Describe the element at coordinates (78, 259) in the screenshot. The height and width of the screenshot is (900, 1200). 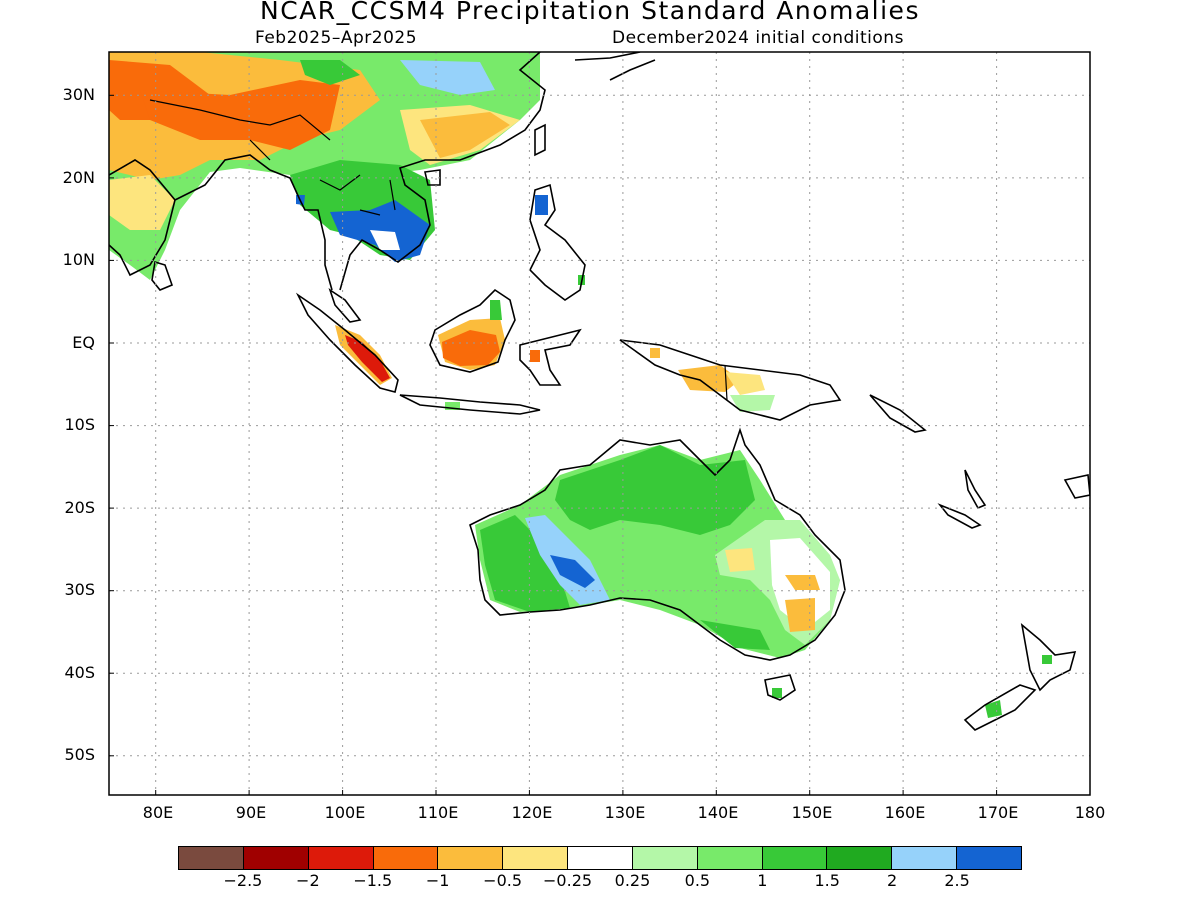
I see `lat-label: 10N` at that location.